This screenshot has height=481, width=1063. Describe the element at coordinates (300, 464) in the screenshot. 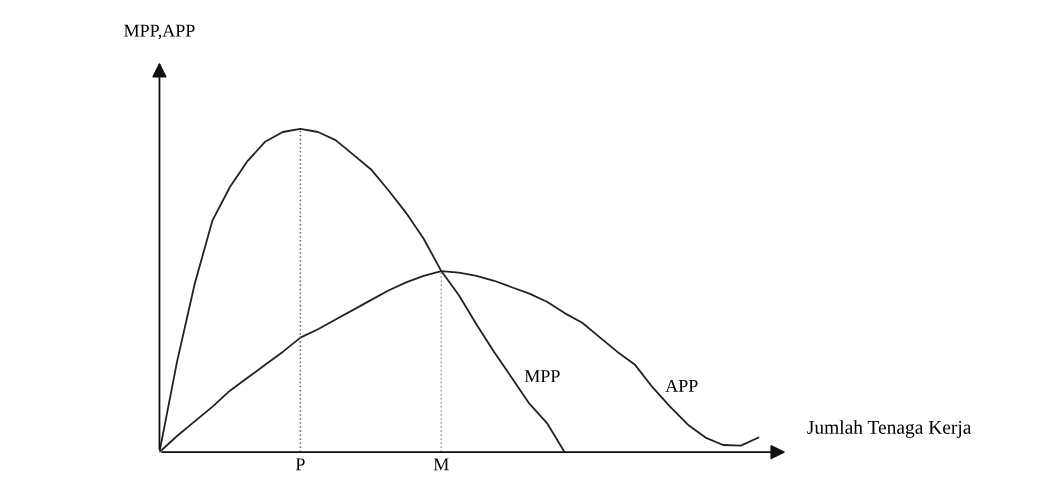

I see `x-tick-label: P` at that location.